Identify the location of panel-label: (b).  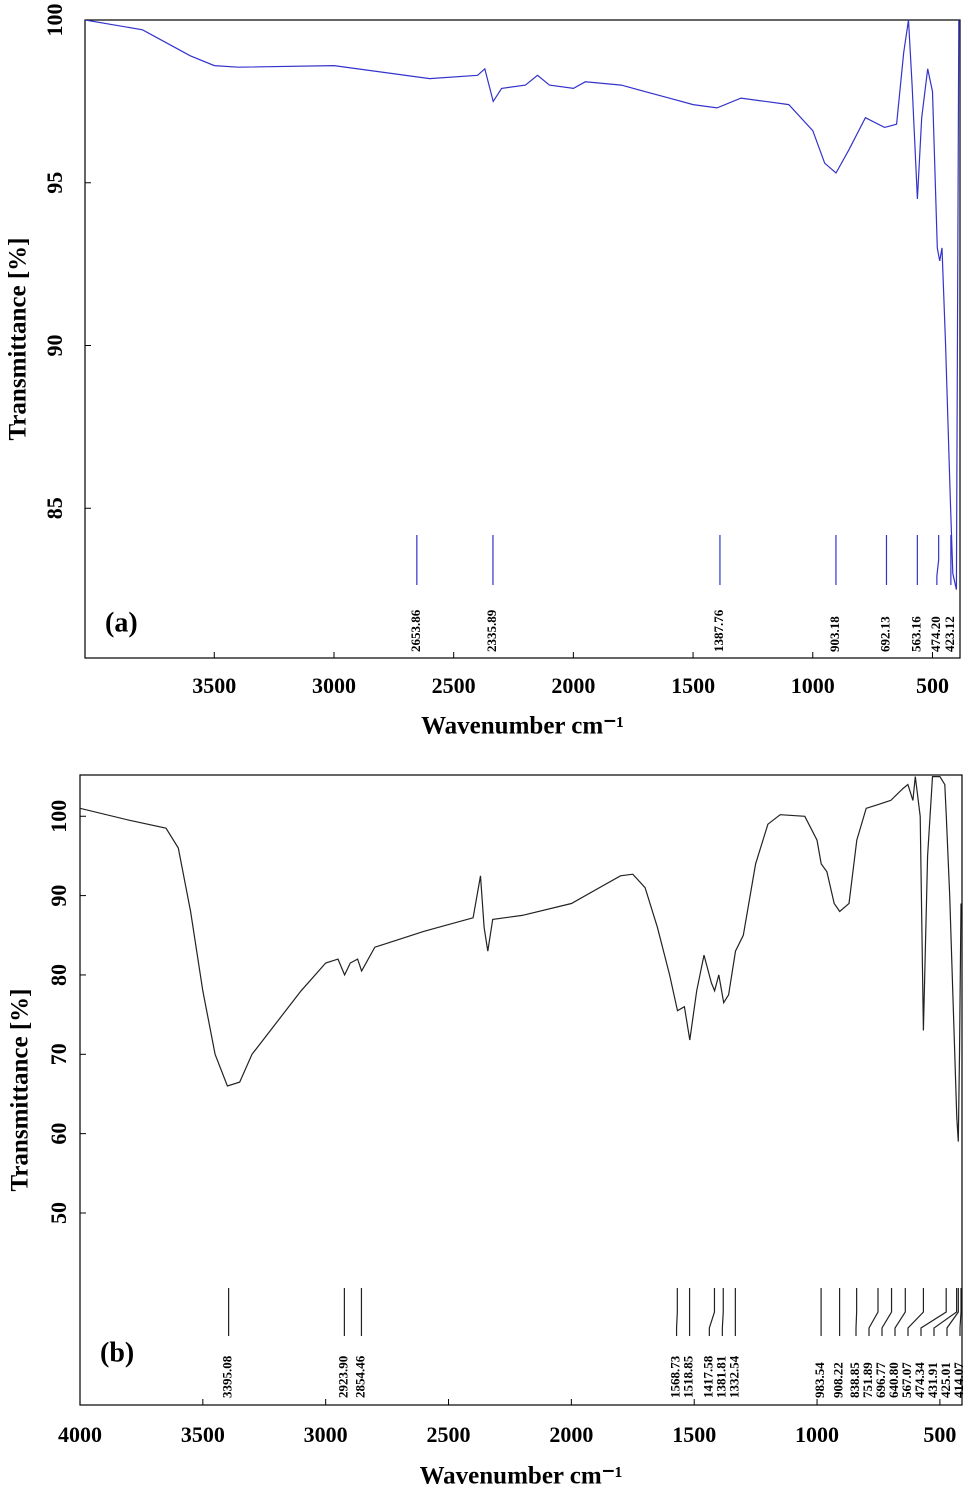
(117, 1352).